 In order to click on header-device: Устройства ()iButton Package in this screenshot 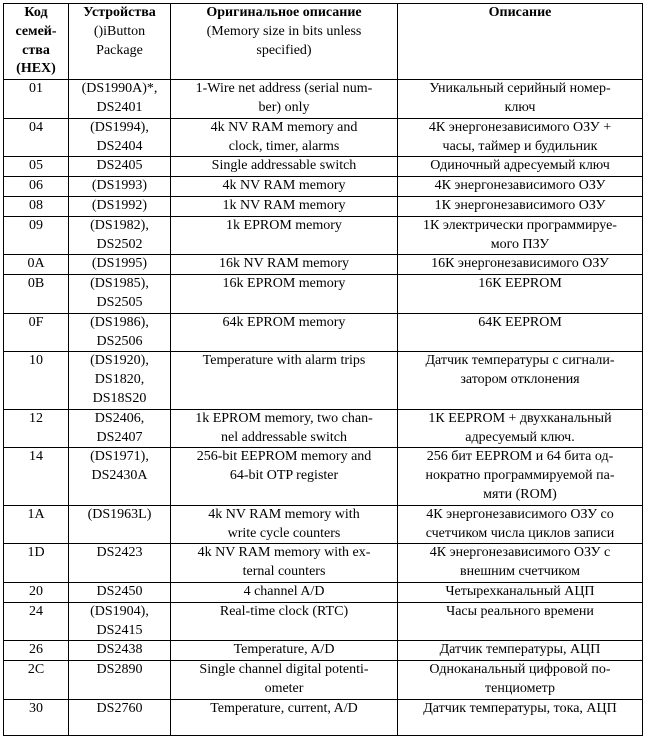, I will do `click(119, 41)`.